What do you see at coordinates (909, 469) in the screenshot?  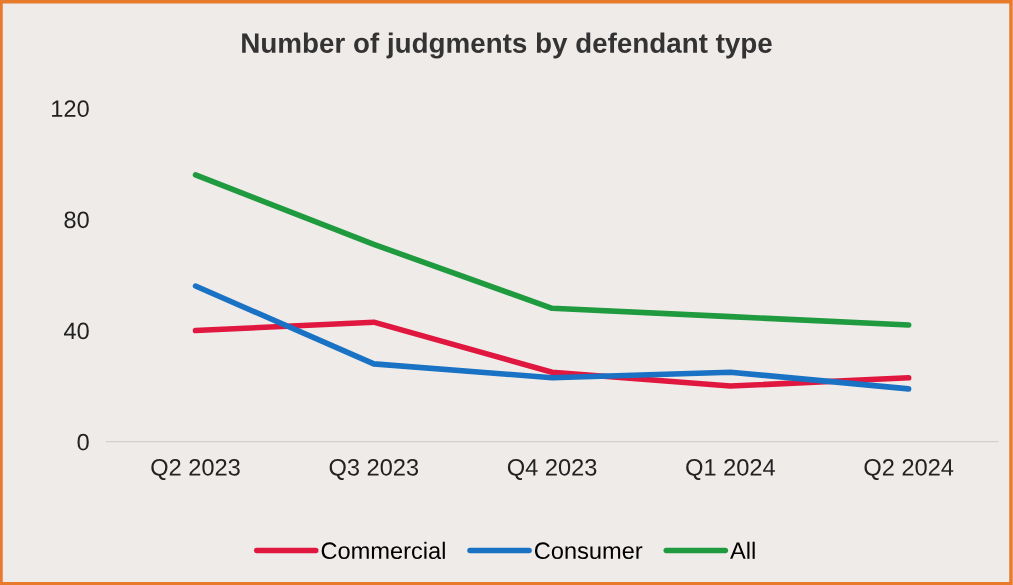 I see `x-tick-label: Q2 2024` at bounding box center [909, 469].